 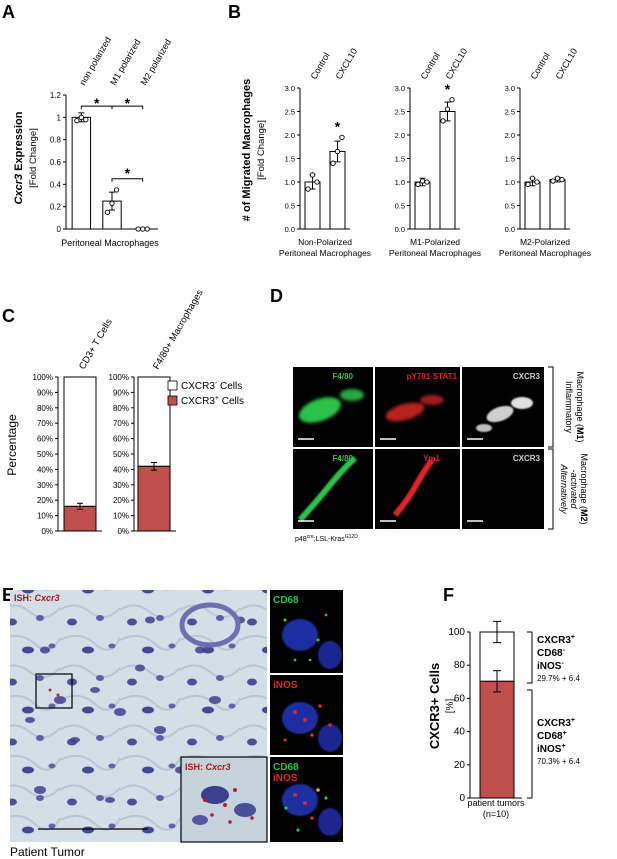 What do you see at coordinates (551, 407) in the screenshot?
I see `d-bracket-m1` at bounding box center [551, 407].